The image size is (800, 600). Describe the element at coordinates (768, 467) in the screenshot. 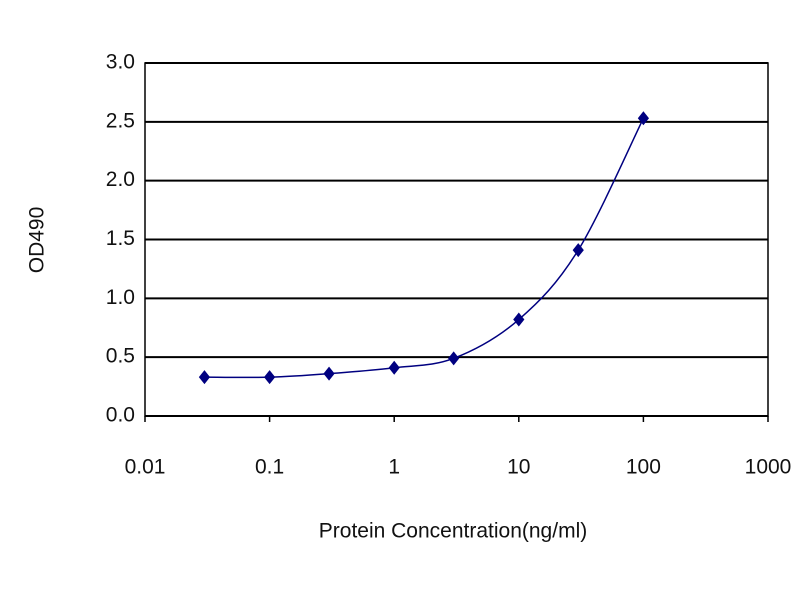

I see `x-tick-label: 1000` at that location.